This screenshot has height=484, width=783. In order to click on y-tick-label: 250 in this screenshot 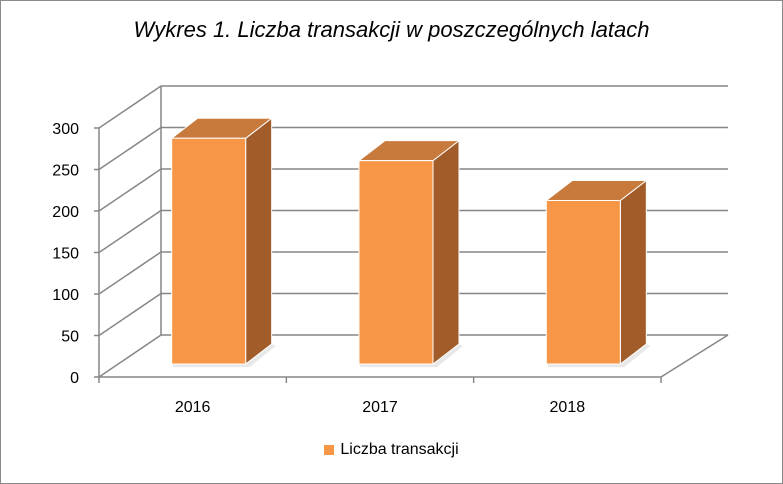, I will do `click(65, 171)`.